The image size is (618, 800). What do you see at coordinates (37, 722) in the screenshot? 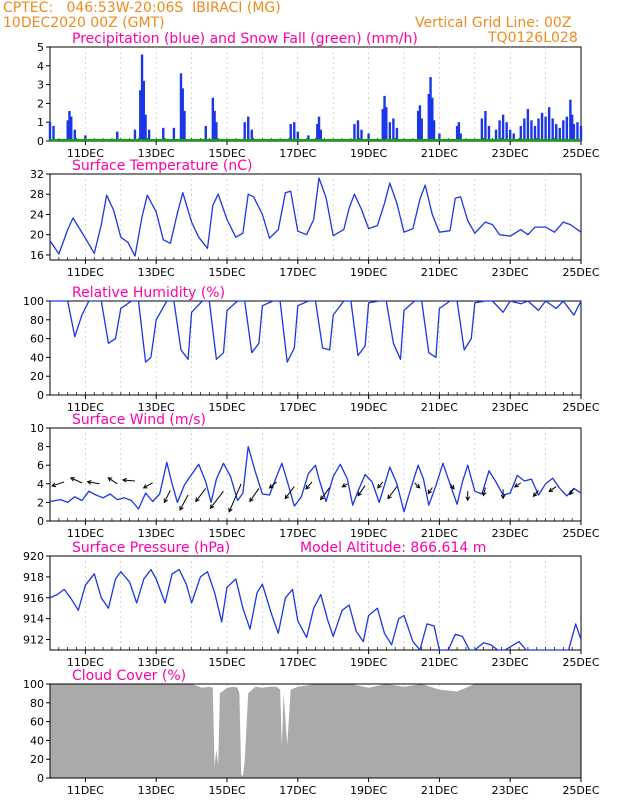
I see `y-tick-label: 60` at bounding box center [37, 722].